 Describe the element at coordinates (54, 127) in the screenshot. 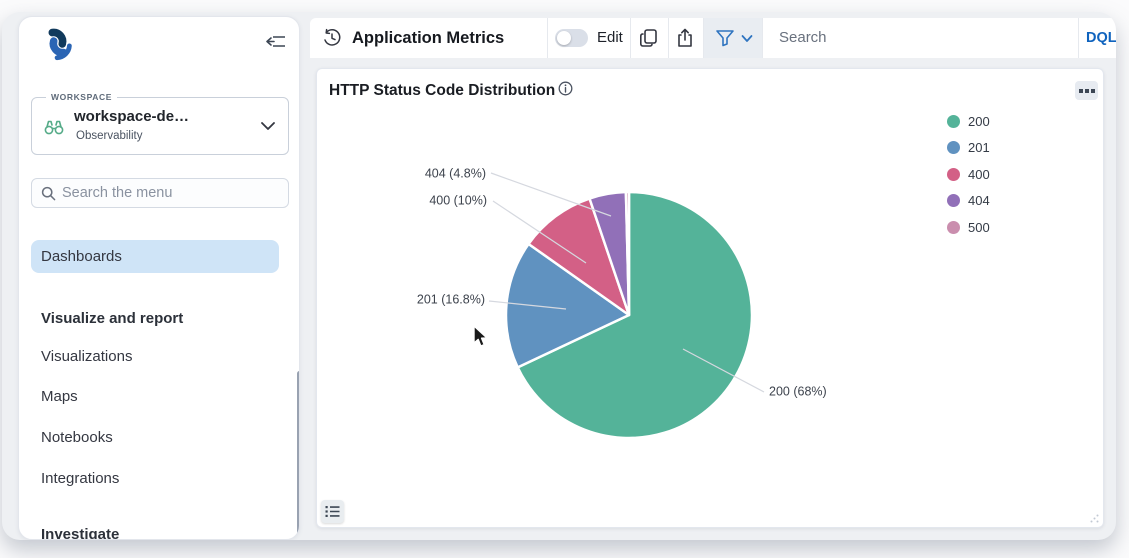

I see `binoculars-icon` at that location.